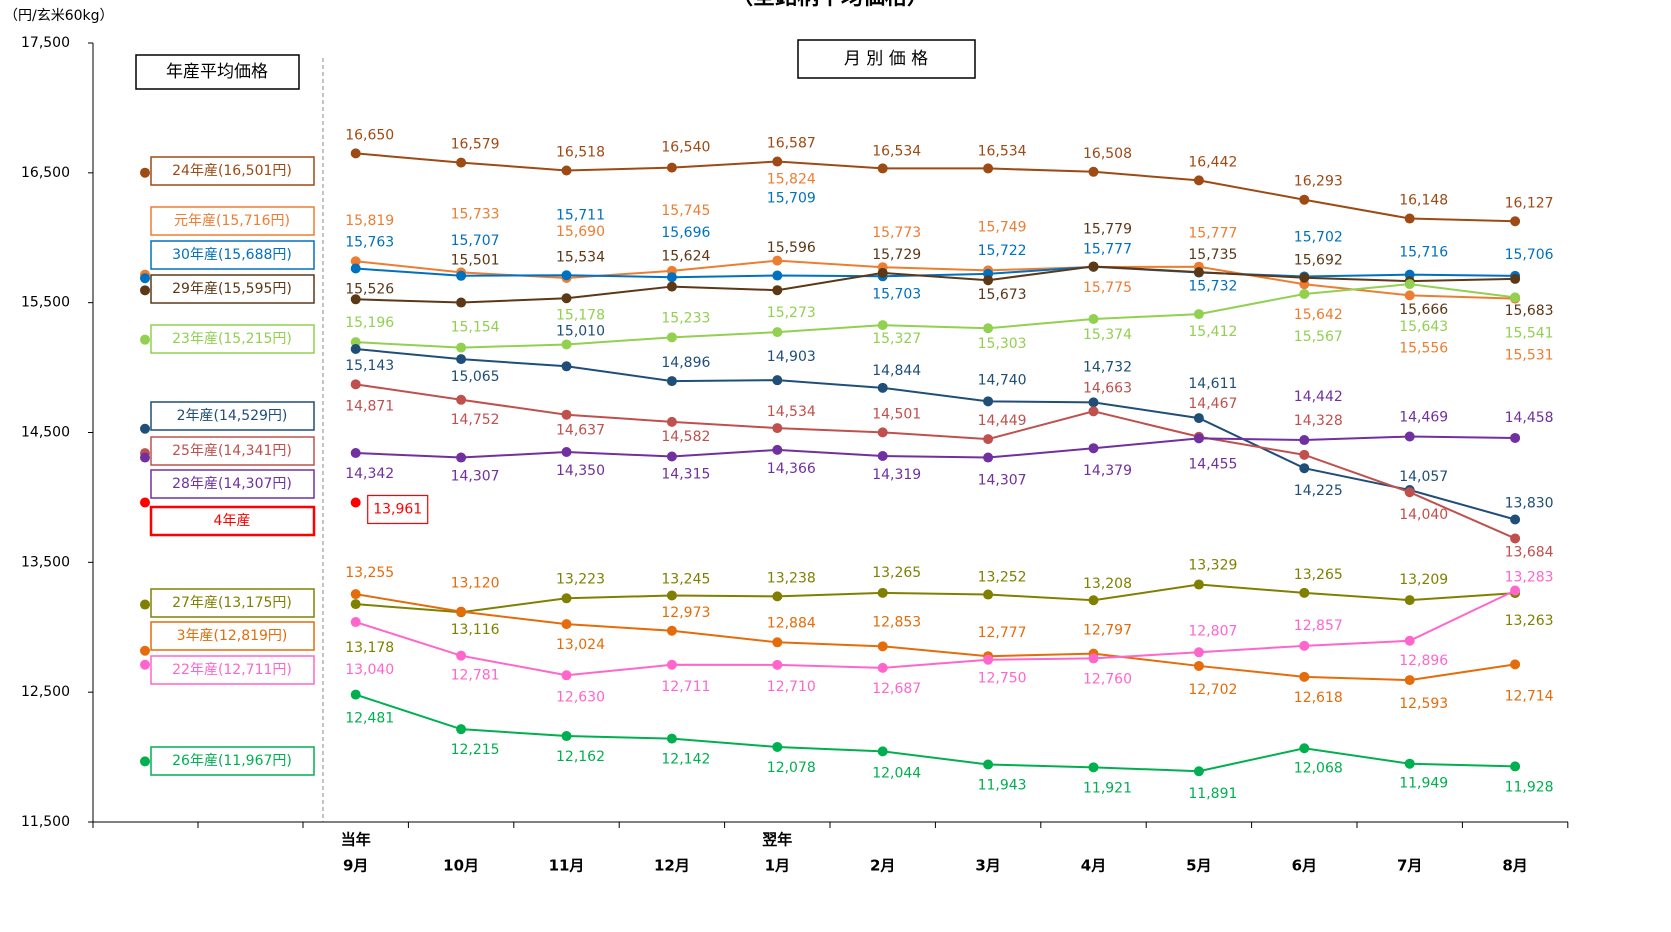 The width and height of the screenshot is (1671, 932). Describe the element at coordinates (1318, 237) in the screenshot. I see `value-label: 15,702` at that location.